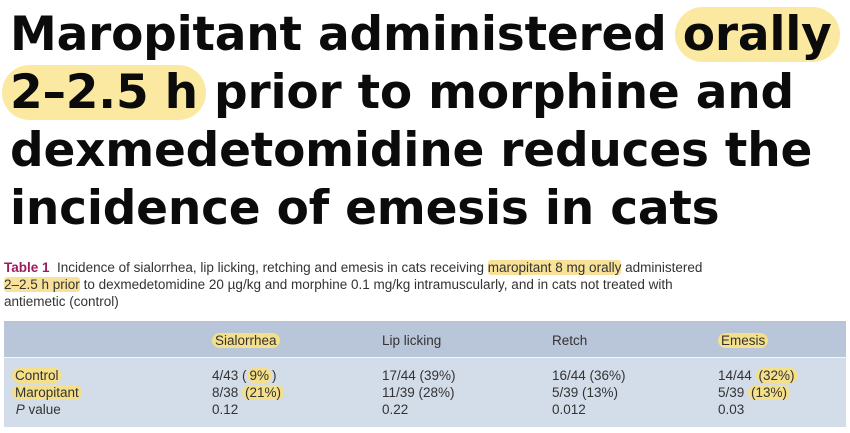 The image size is (850, 433). What do you see at coordinates (554, 267) in the screenshot?
I see `caption-highlight-dose: maropitant 8 mg orally` at bounding box center [554, 267].